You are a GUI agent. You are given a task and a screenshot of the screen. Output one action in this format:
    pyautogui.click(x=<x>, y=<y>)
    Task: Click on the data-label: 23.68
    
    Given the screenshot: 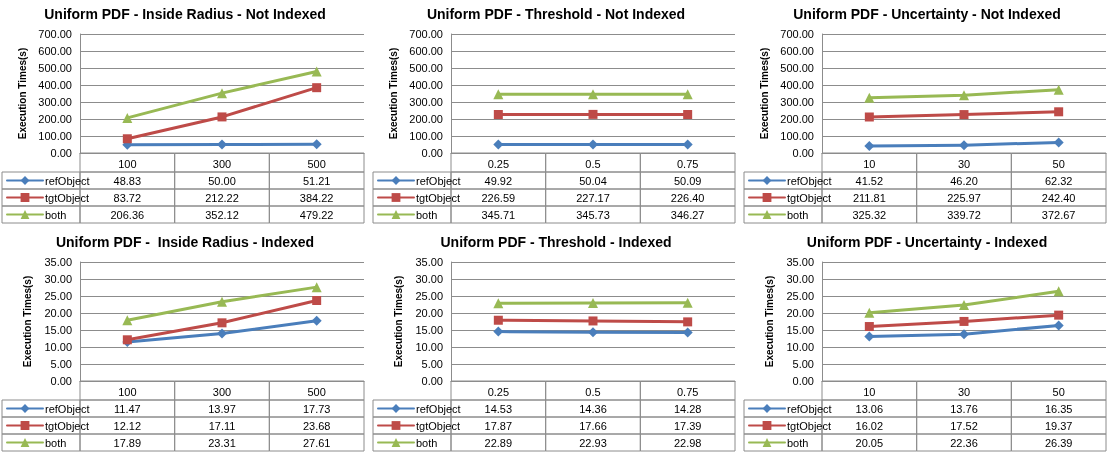 What is the action you would take?
    pyautogui.click(x=316, y=425)
    